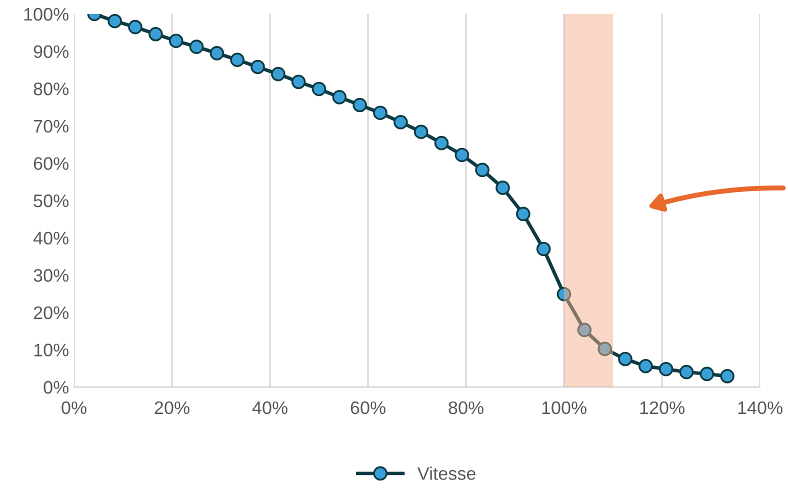 This screenshot has height=491, width=788. I want to click on x-tick-label: 100%, so click(564, 407).